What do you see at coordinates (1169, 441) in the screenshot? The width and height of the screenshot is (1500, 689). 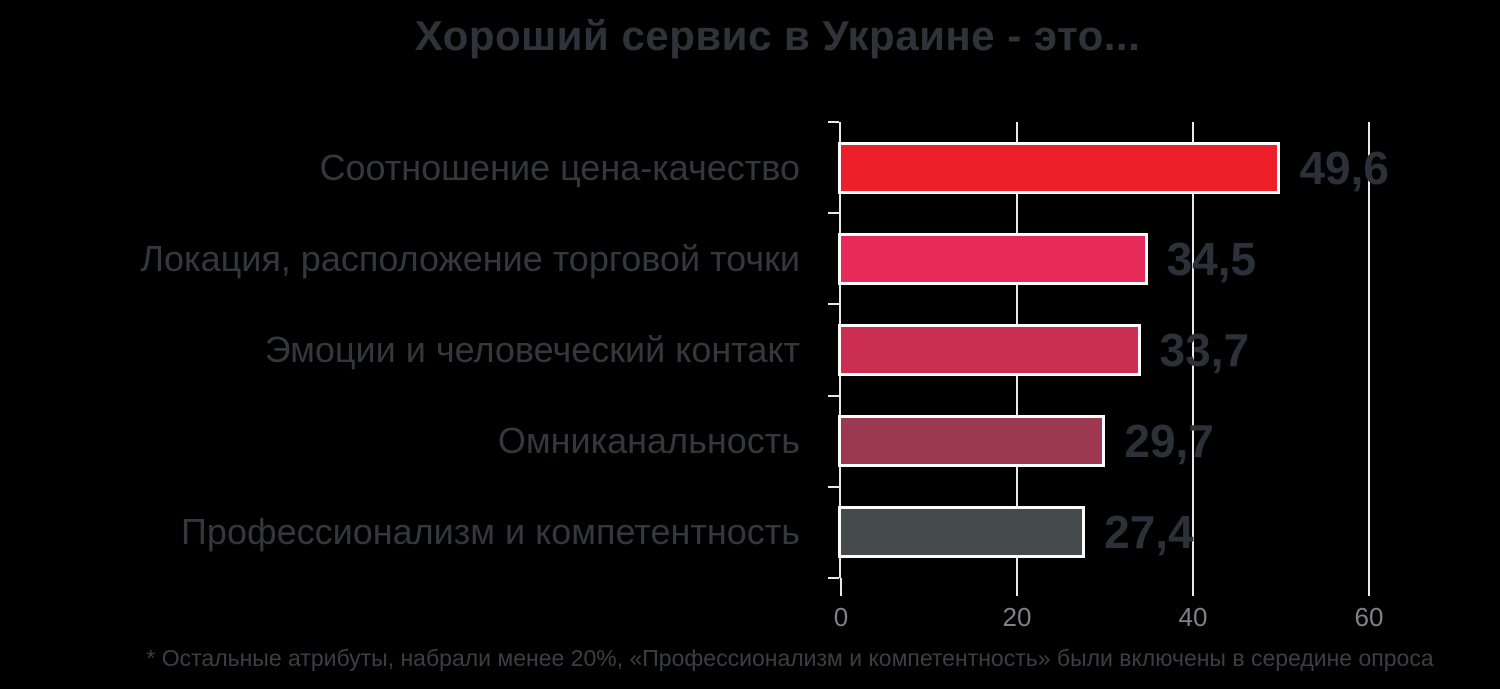 I see `value-label: 29,7` at bounding box center [1169, 441].